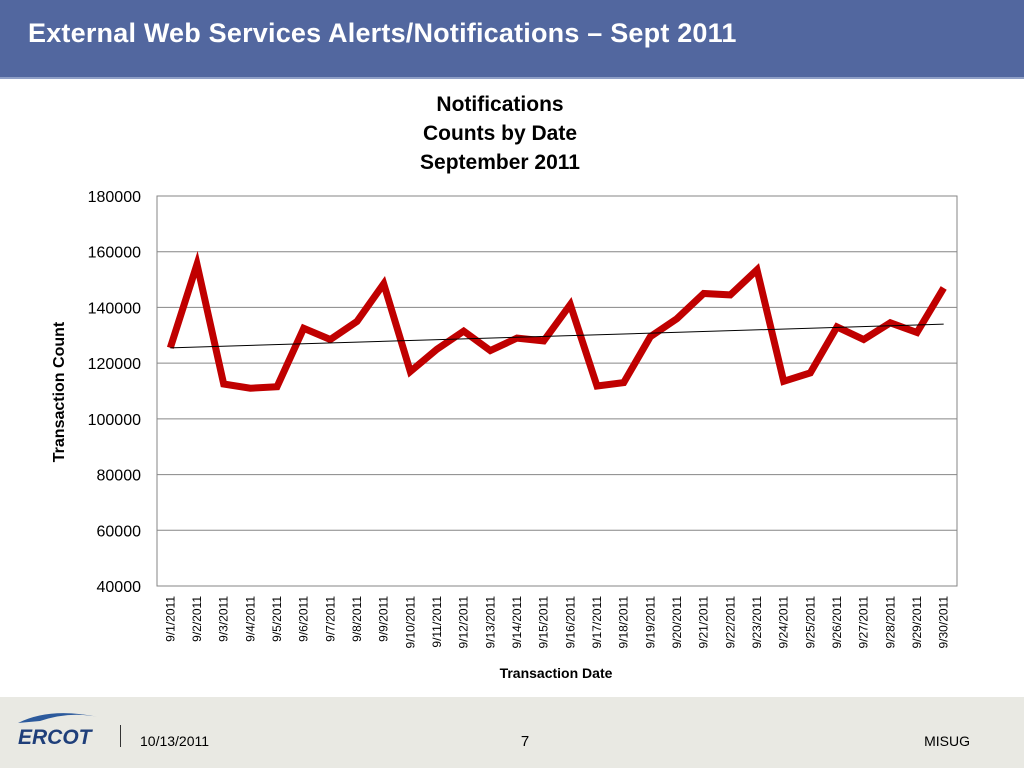  Describe the element at coordinates (437, 622) in the screenshot. I see `x-tick-label: 9/11/2011` at that location.